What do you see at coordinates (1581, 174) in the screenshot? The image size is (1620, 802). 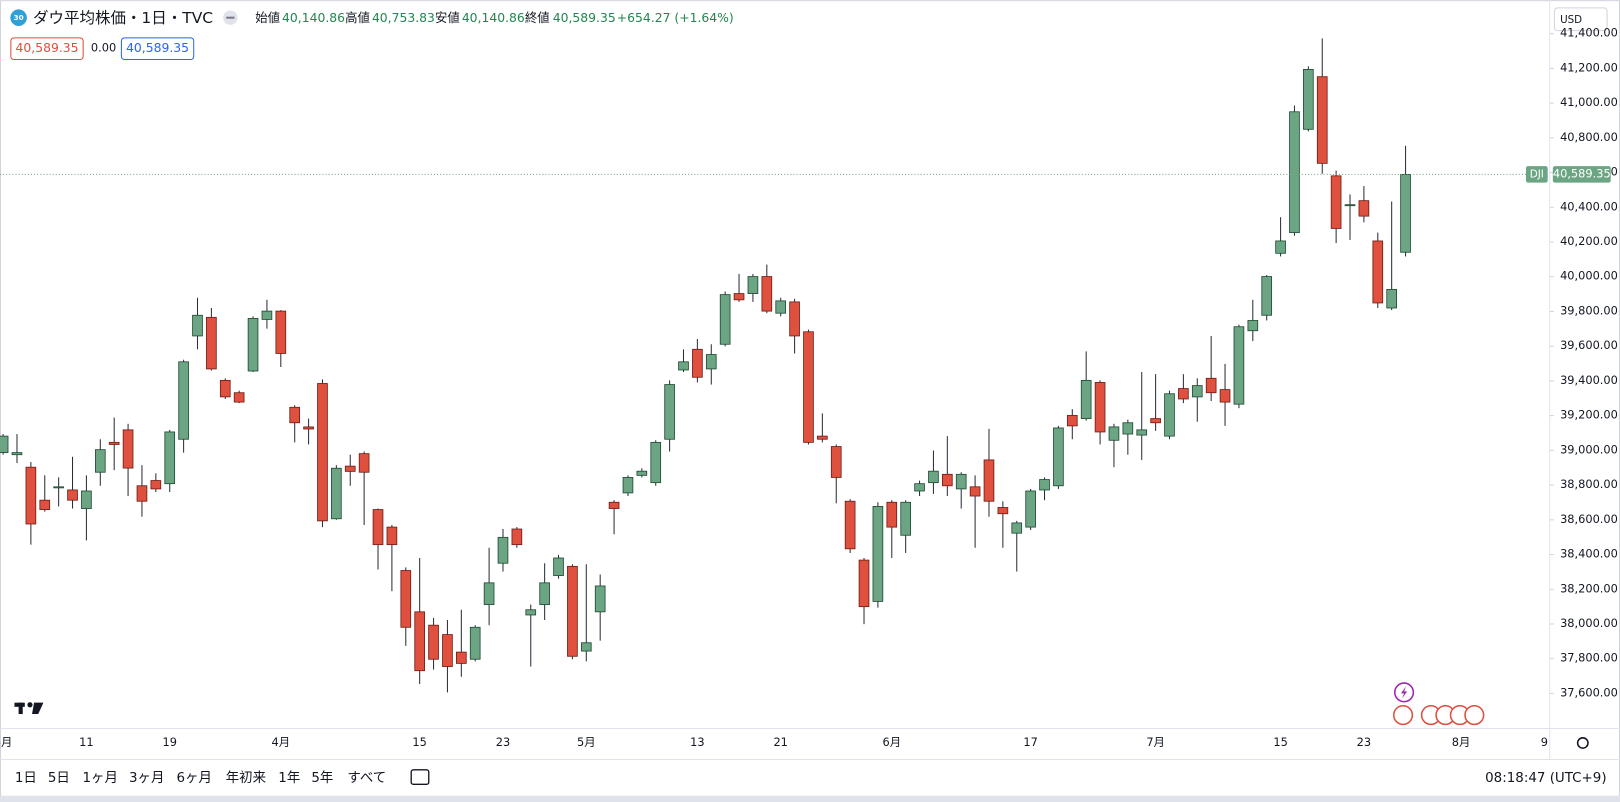 I see `price-tag` at bounding box center [1581, 174].